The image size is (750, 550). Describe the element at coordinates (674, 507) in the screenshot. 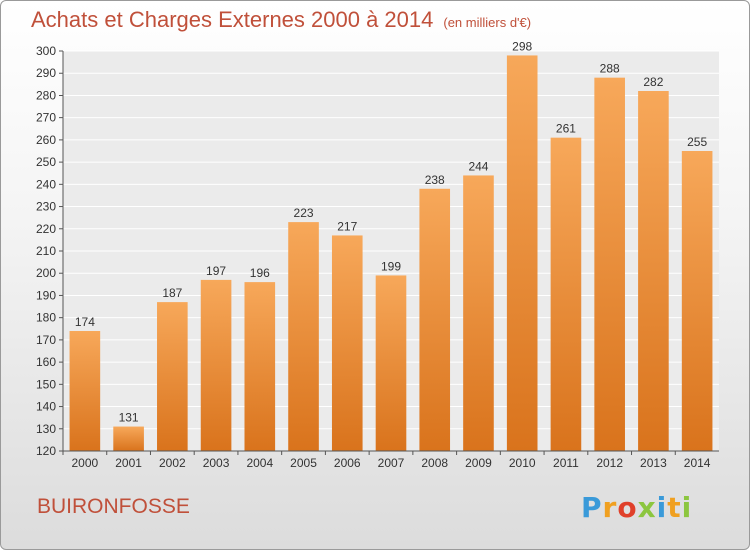

I see `logo-letter: t` at that location.